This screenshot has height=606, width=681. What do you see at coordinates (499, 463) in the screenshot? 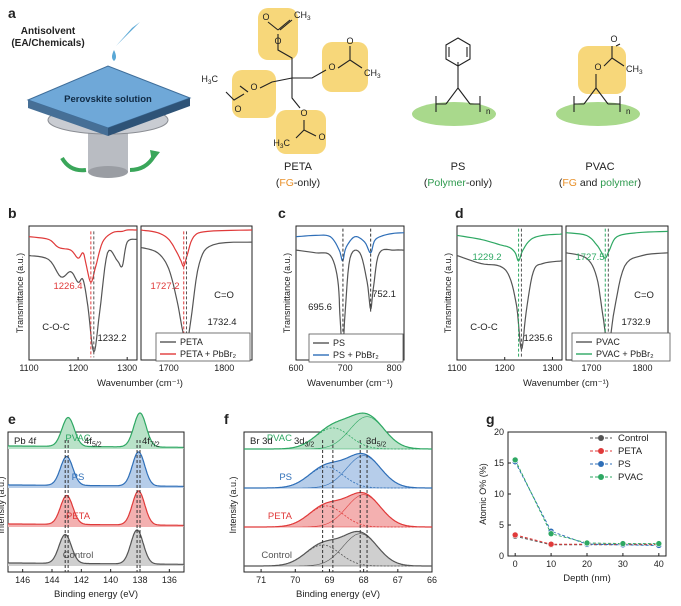
I see `y-tick-label: 15` at bounding box center [499, 463].